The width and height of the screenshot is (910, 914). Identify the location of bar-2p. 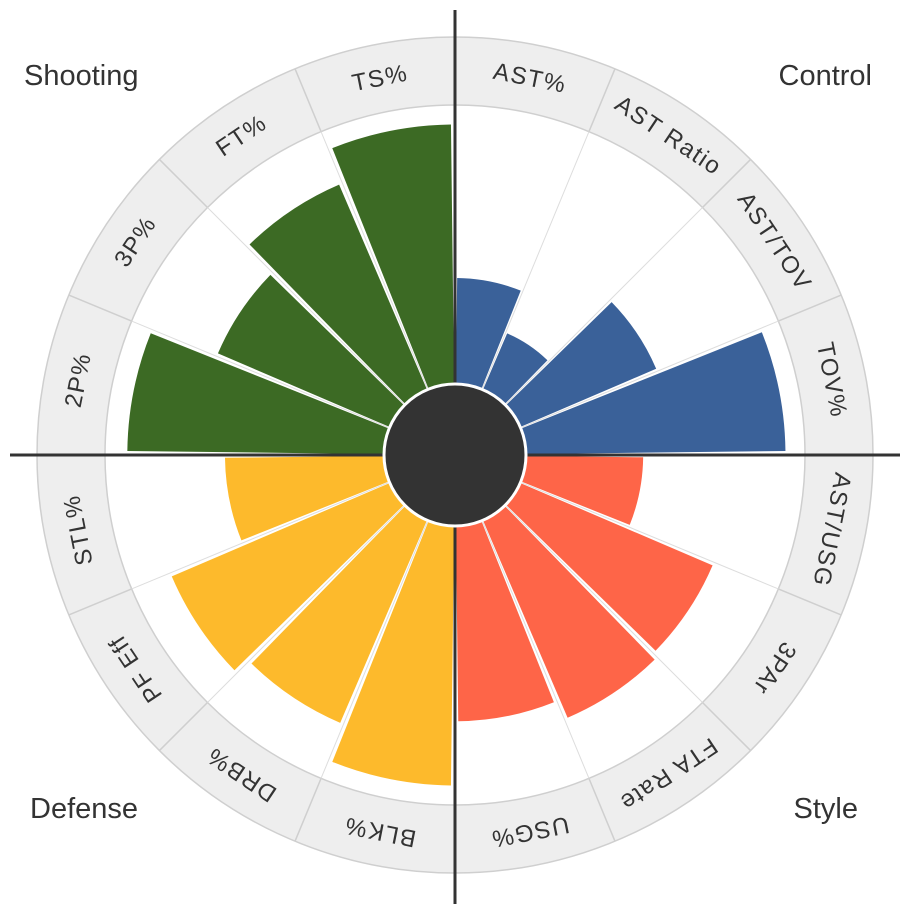
(258, 394).